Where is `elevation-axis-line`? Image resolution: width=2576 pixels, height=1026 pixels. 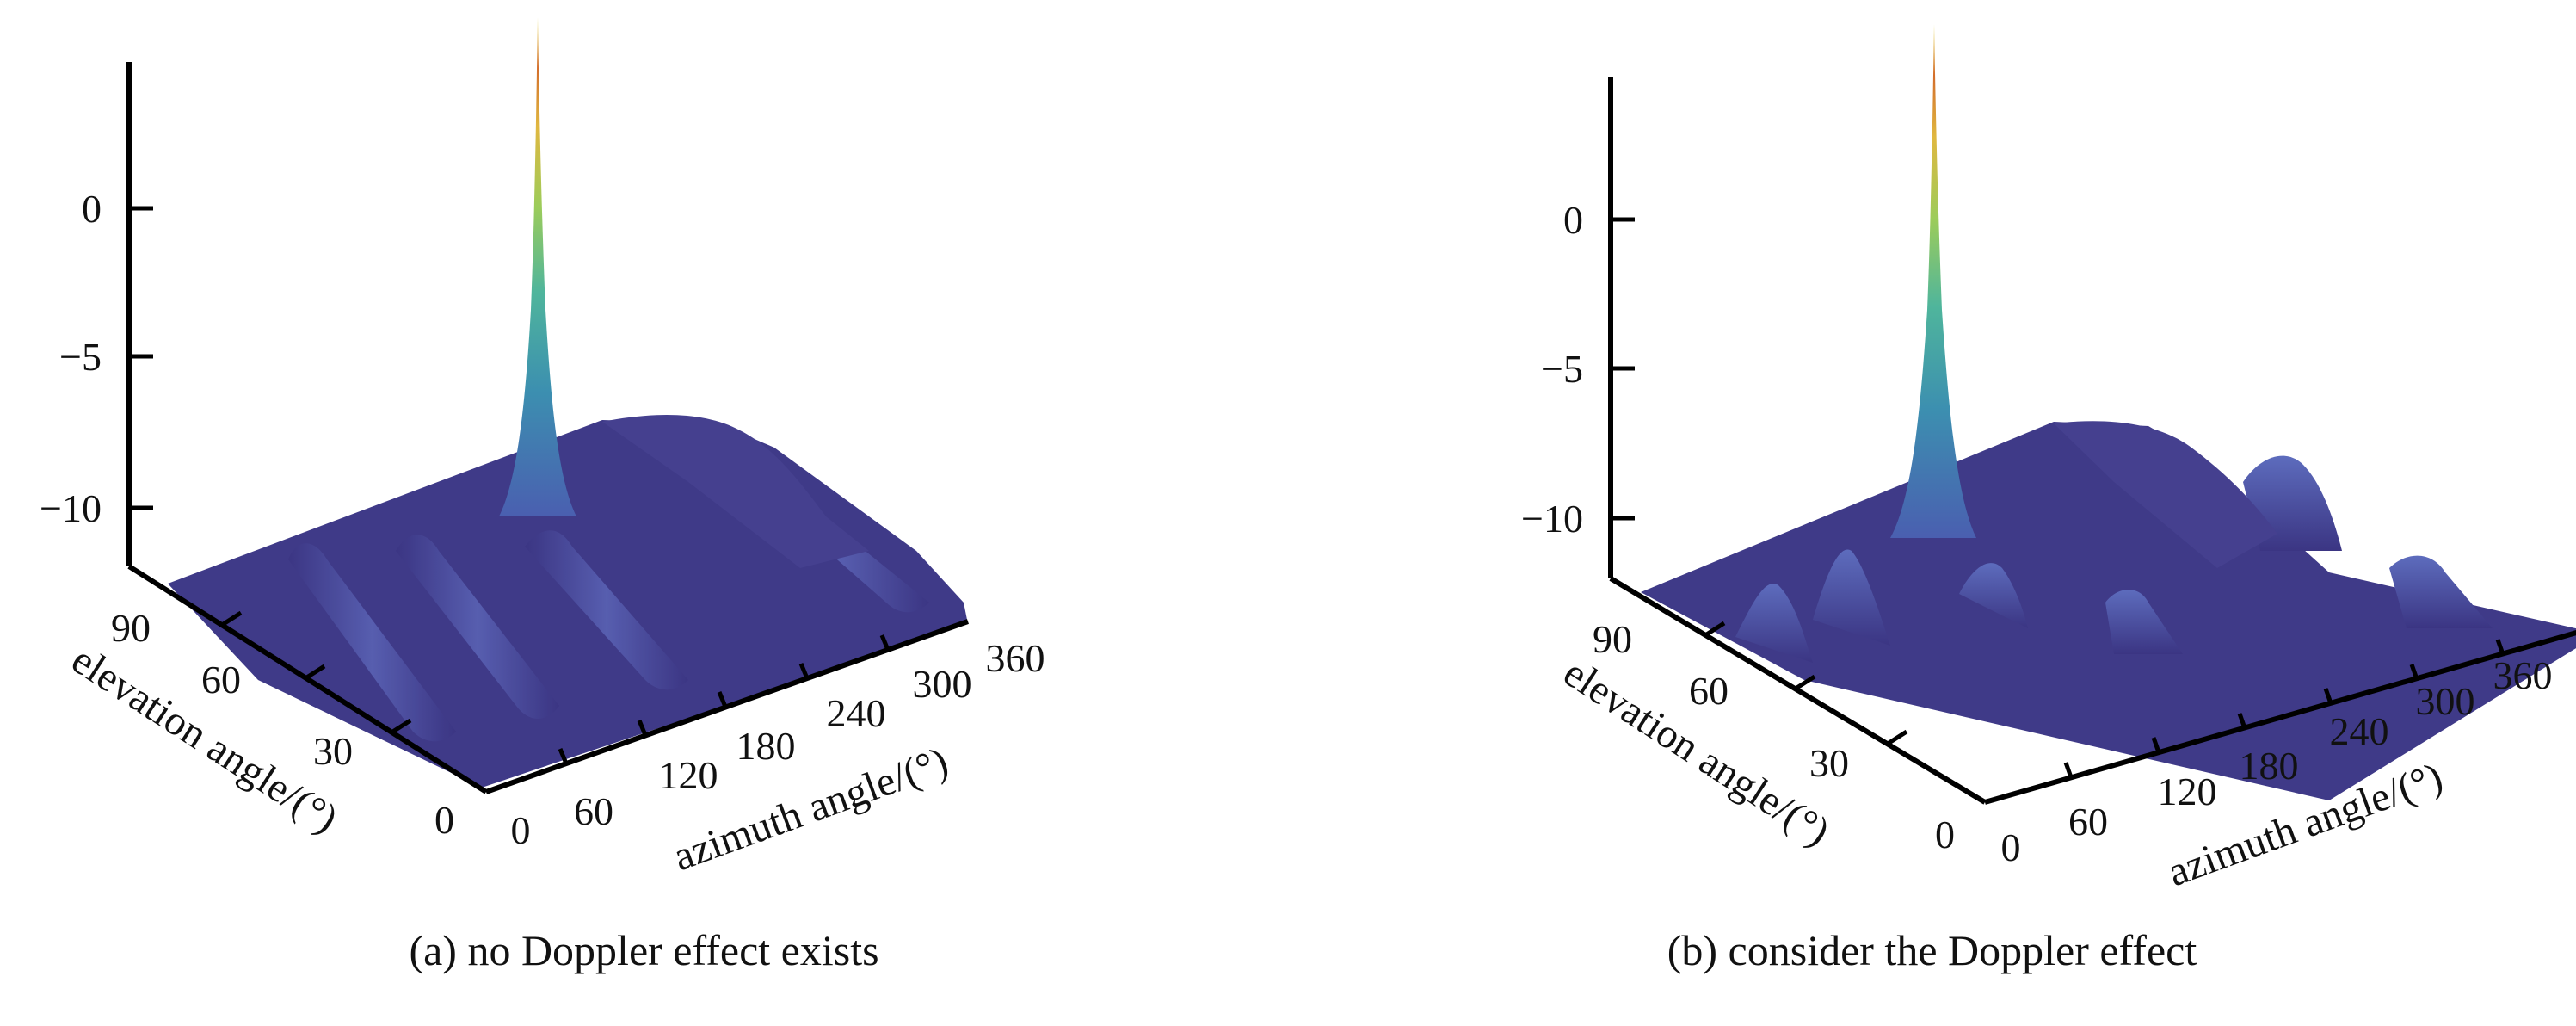
elevation-axis-line is located at coordinates (1798, 690).